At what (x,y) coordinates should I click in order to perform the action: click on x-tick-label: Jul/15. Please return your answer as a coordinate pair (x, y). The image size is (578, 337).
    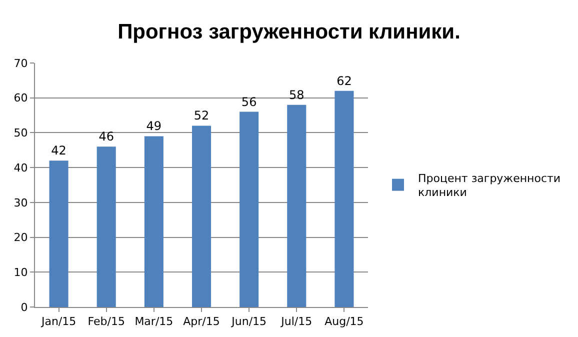
    Looking at the image, I should click on (296, 321).